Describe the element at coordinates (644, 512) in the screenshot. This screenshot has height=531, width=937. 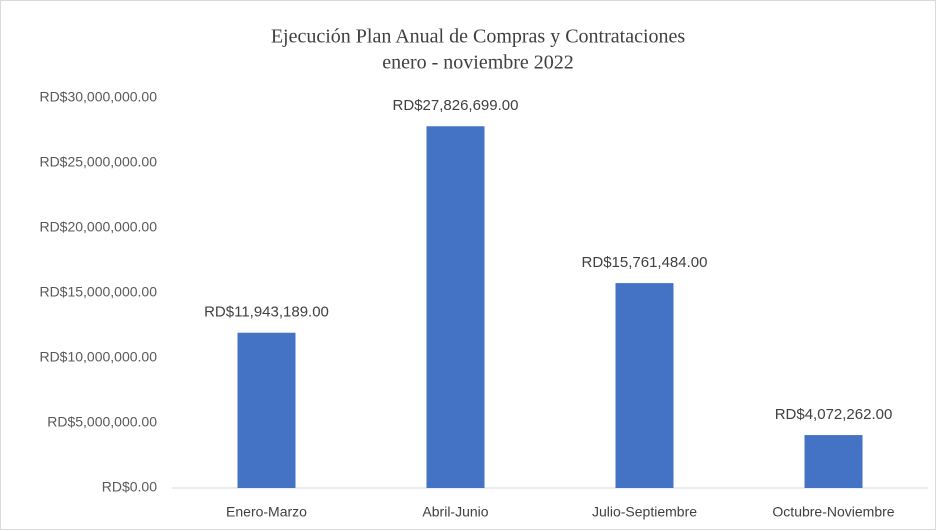
I see `x-tick-label: Julio-Septiembre` at that location.